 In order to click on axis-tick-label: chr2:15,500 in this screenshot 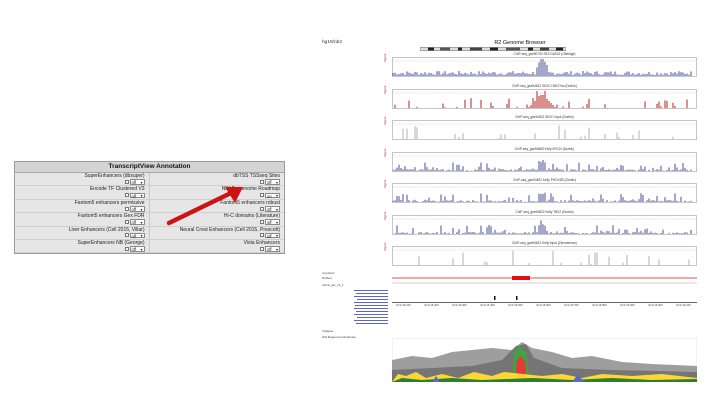, I will do `click(515, 305)`.